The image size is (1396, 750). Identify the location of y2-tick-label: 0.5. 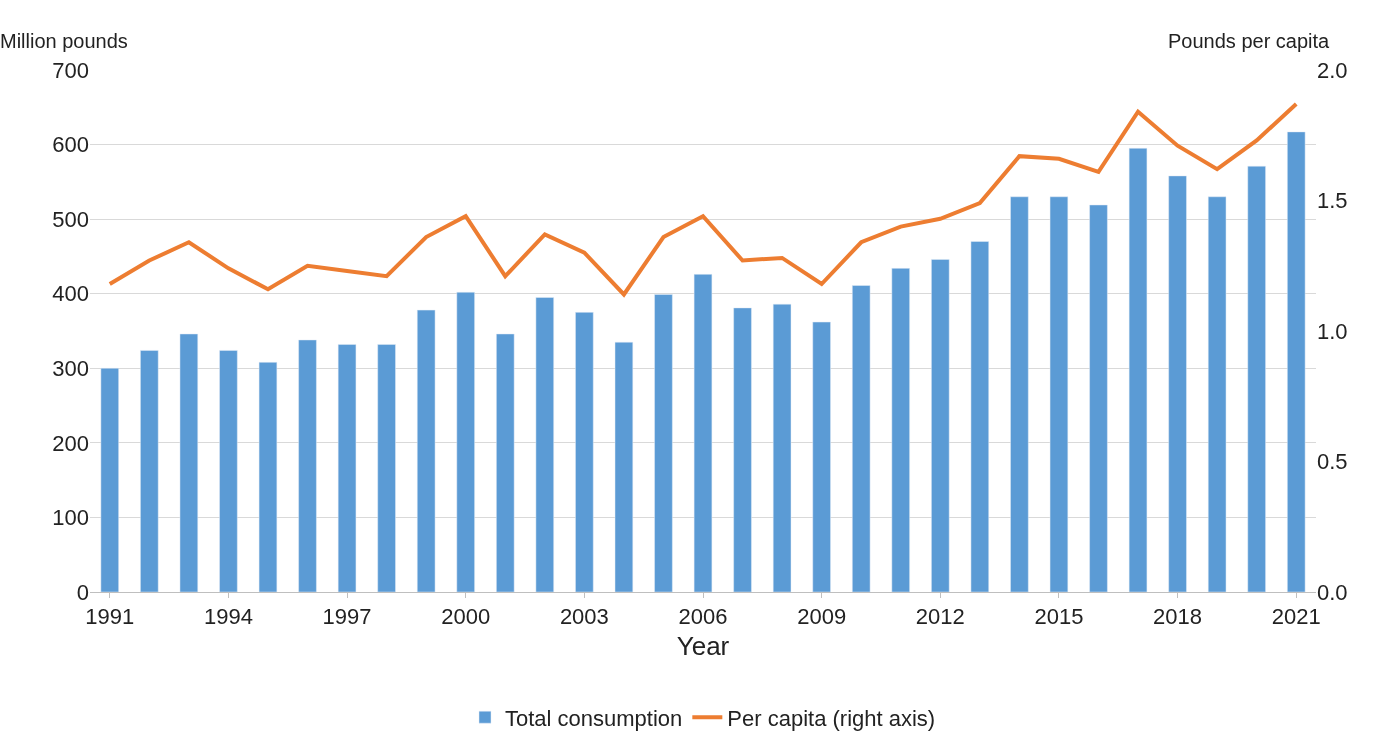
(1332, 462).